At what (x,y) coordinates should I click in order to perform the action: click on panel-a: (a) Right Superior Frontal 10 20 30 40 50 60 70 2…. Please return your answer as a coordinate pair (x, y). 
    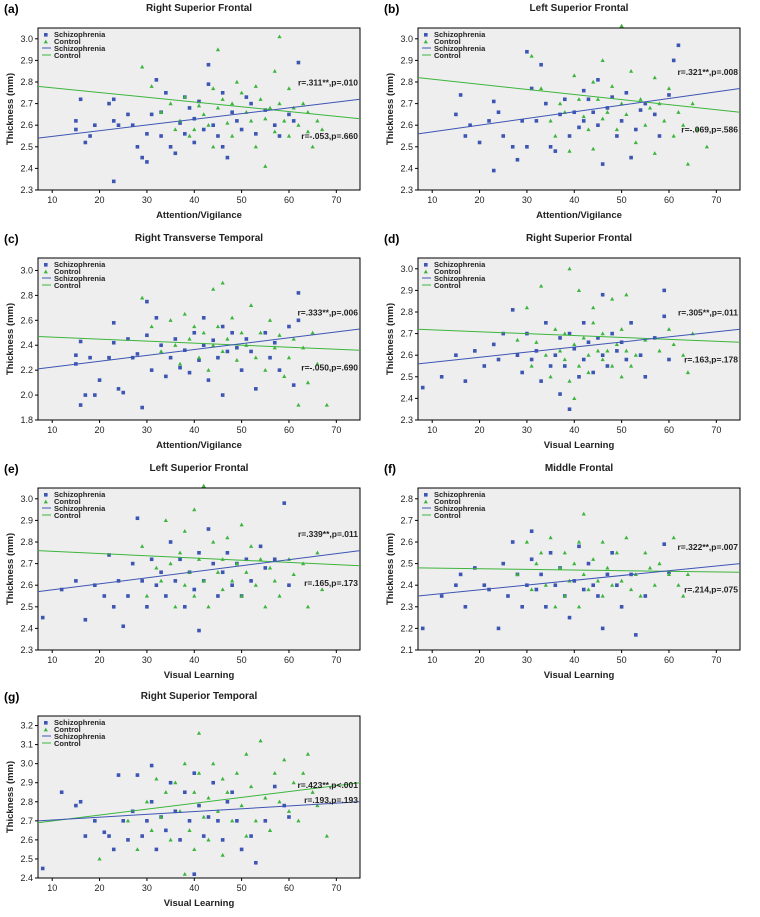
    Looking at the image, I should click on (185, 112).